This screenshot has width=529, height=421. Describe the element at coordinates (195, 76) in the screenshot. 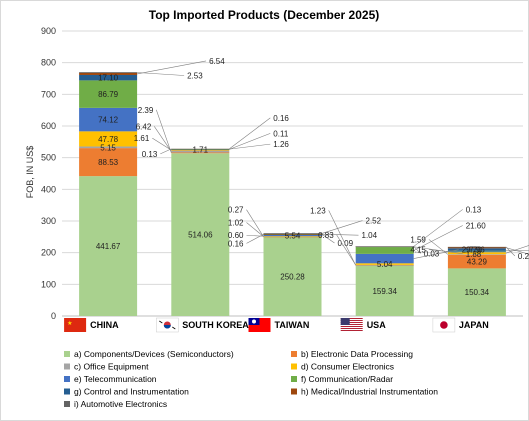

I see `data-label: 2.53` at that location.